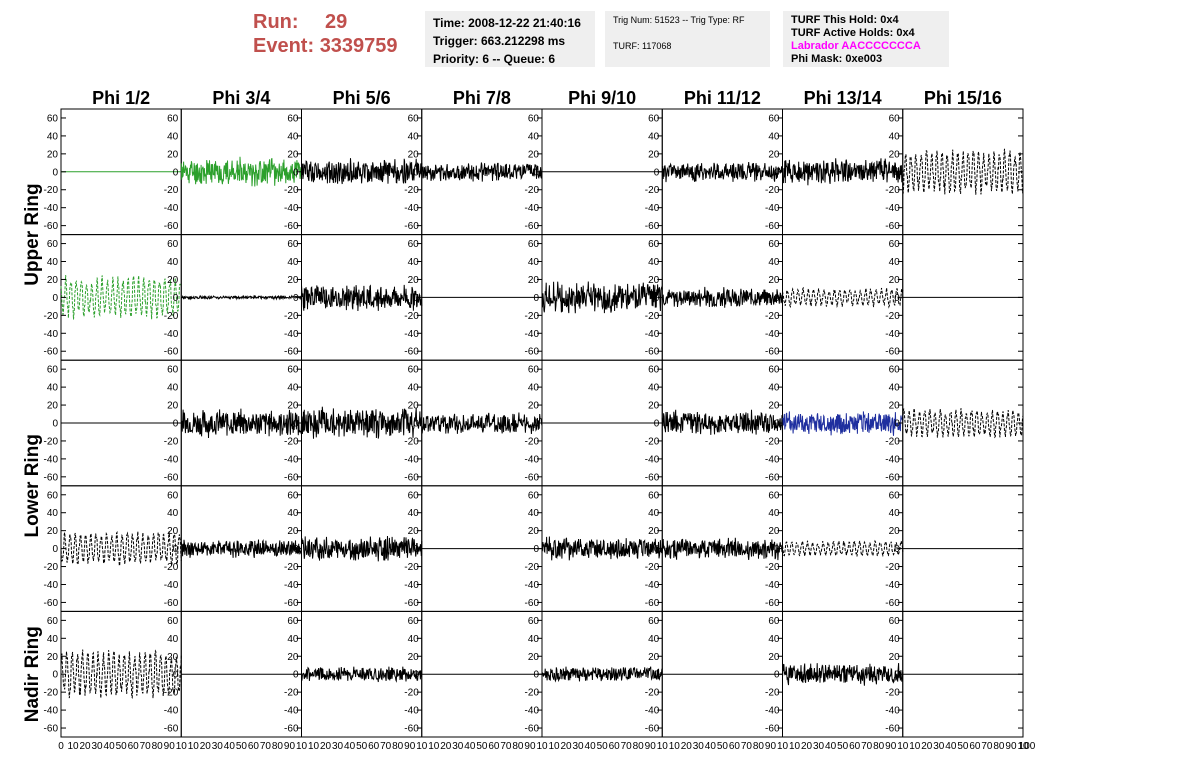  What do you see at coordinates (121, 98) in the screenshot?
I see `column-header: Phi 1/2` at bounding box center [121, 98].